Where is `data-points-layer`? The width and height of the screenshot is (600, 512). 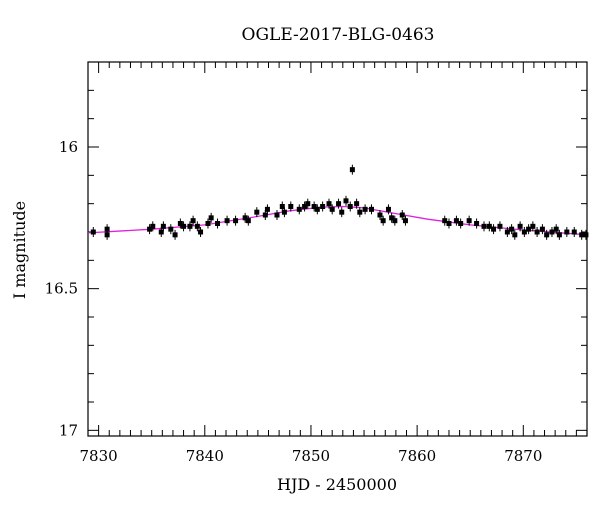
data-points-layer is located at coordinates (339, 202).